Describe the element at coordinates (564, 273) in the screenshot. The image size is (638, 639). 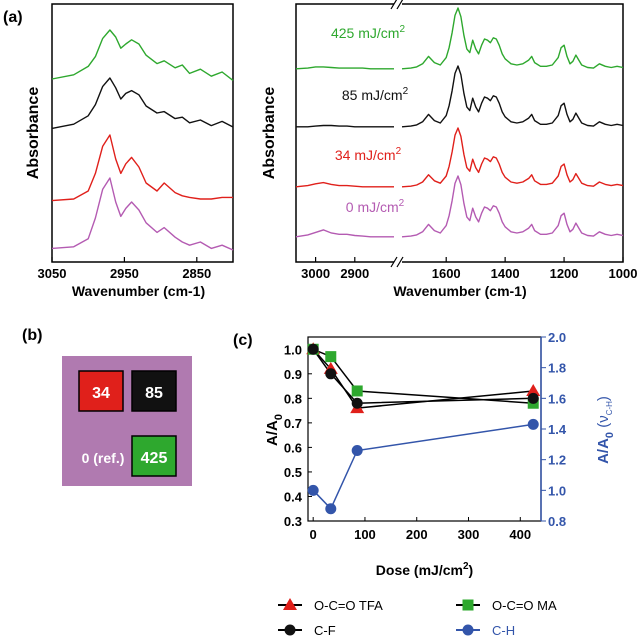
I see `xtick-label-a-right: 1200` at that location.